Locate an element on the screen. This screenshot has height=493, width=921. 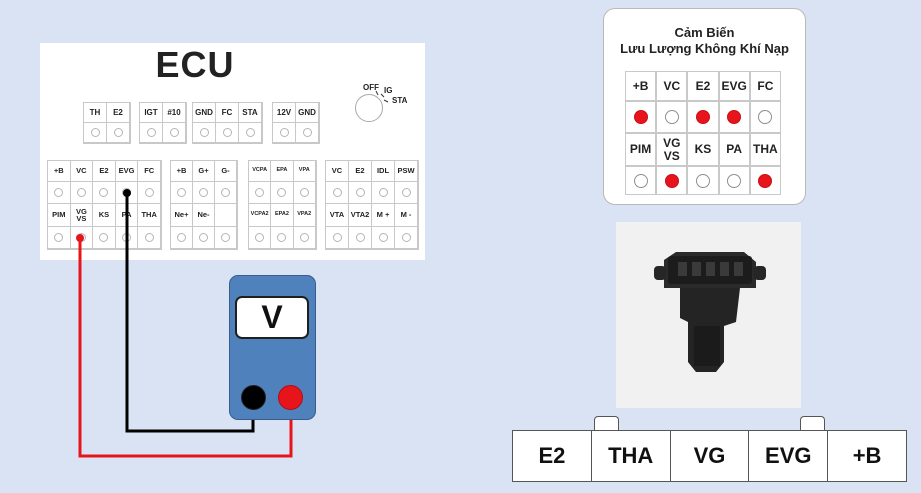
ecu-pin-label: VCPA is located at coordinates (260, 171).